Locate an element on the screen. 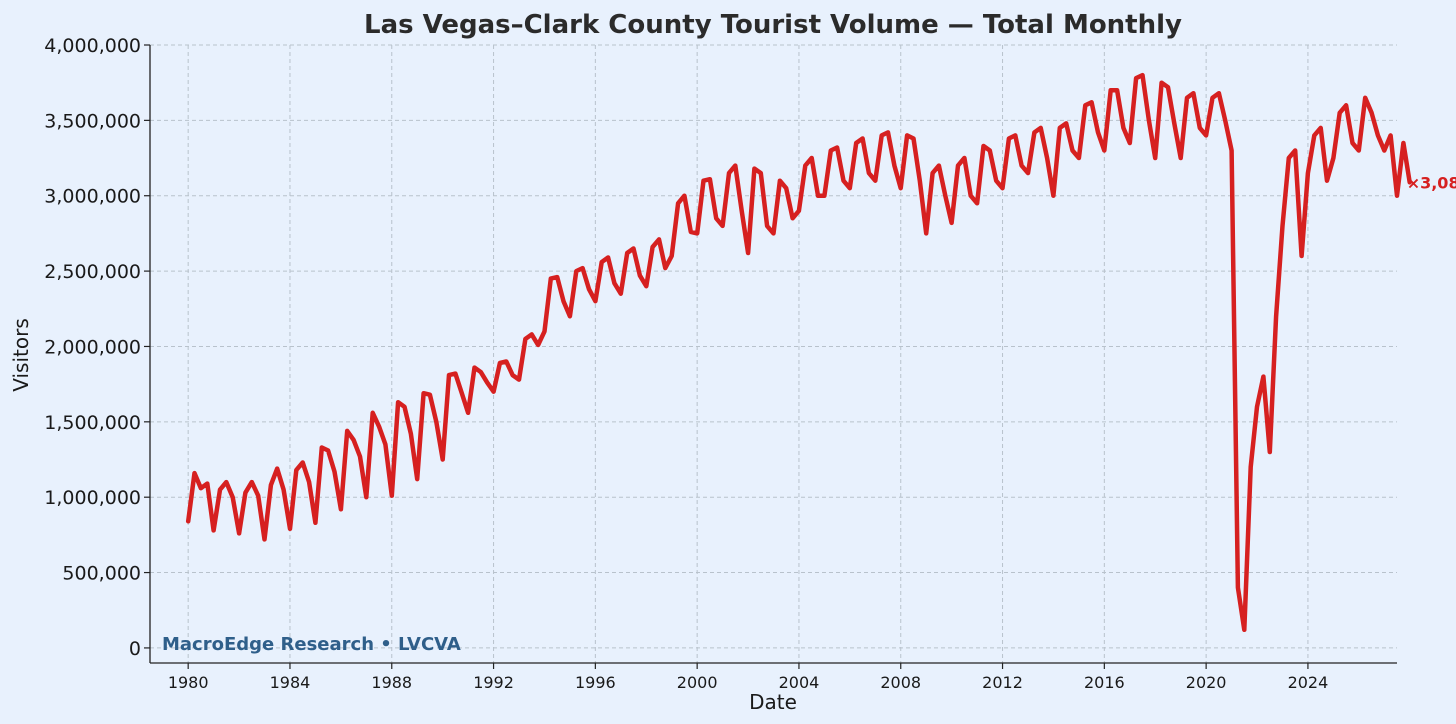 This screenshot has height=724, width=1456. y-tick-label: 2,000,000 is located at coordinates (92, 347).